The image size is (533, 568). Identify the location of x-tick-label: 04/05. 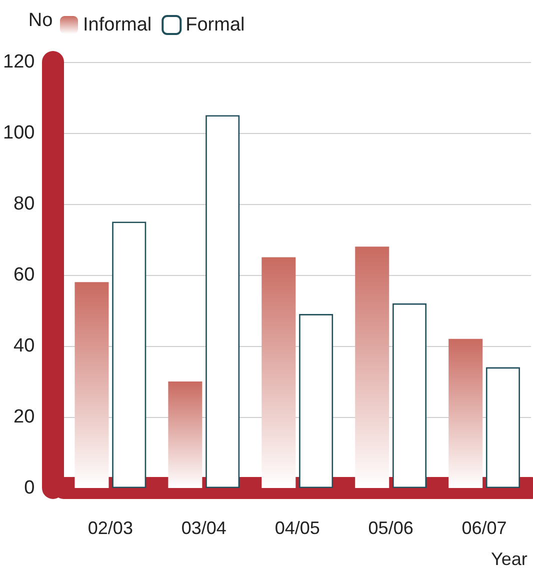
(297, 528).